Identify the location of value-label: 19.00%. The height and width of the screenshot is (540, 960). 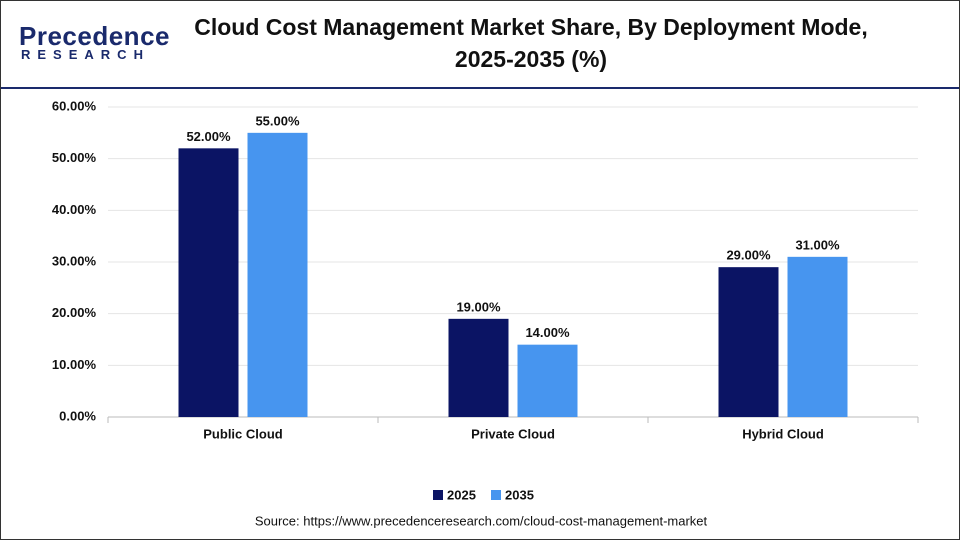
(478, 306).